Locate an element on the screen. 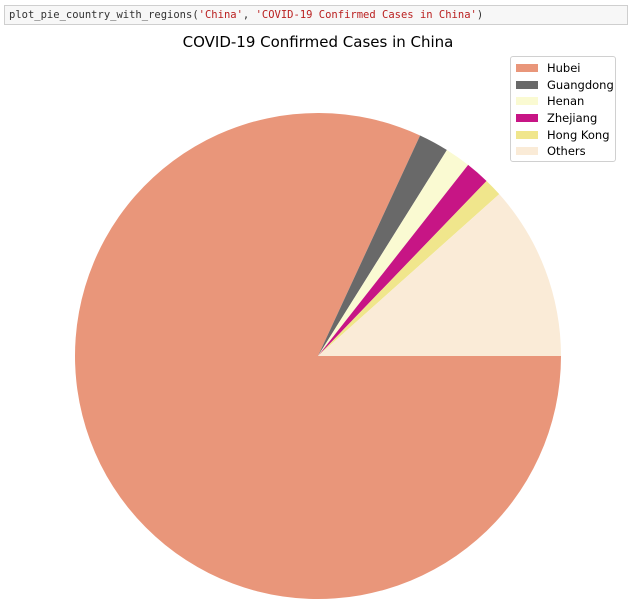 The image size is (640, 609). legend-item: Hong Kong is located at coordinates (565, 134).